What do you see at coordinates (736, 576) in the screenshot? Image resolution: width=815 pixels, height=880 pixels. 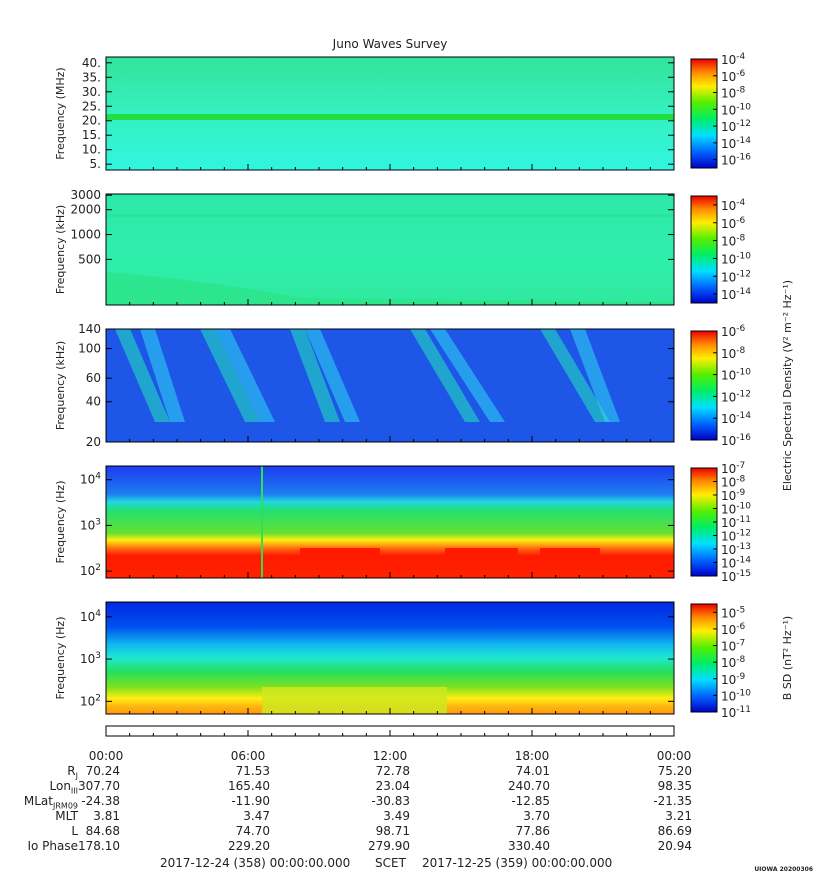 I see `colorbar-tick-label: 10⁻¹⁵` at bounding box center [736, 576].